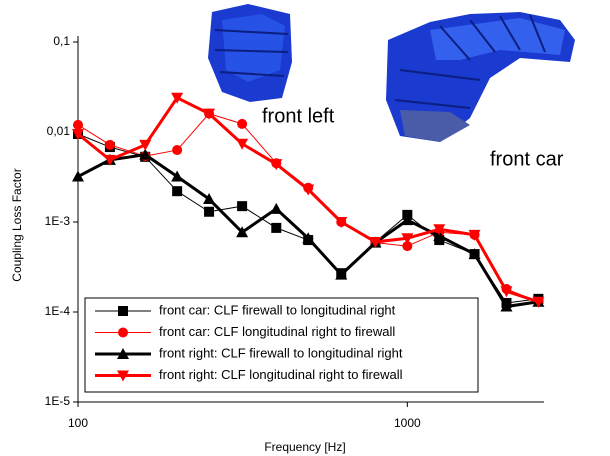 The width and height of the screenshot is (610, 456). What do you see at coordinates (304, 447) in the screenshot?
I see `x-axis-label: Frequency [Hz]` at bounding box center [304, 447].